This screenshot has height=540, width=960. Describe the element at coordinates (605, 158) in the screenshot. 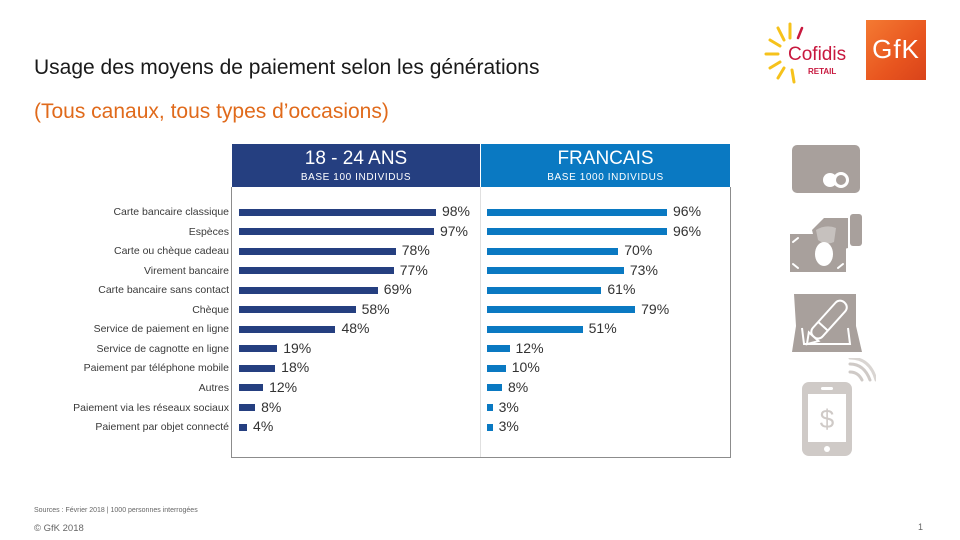

I see `header-francais-title: FRANCAIS` at that location.